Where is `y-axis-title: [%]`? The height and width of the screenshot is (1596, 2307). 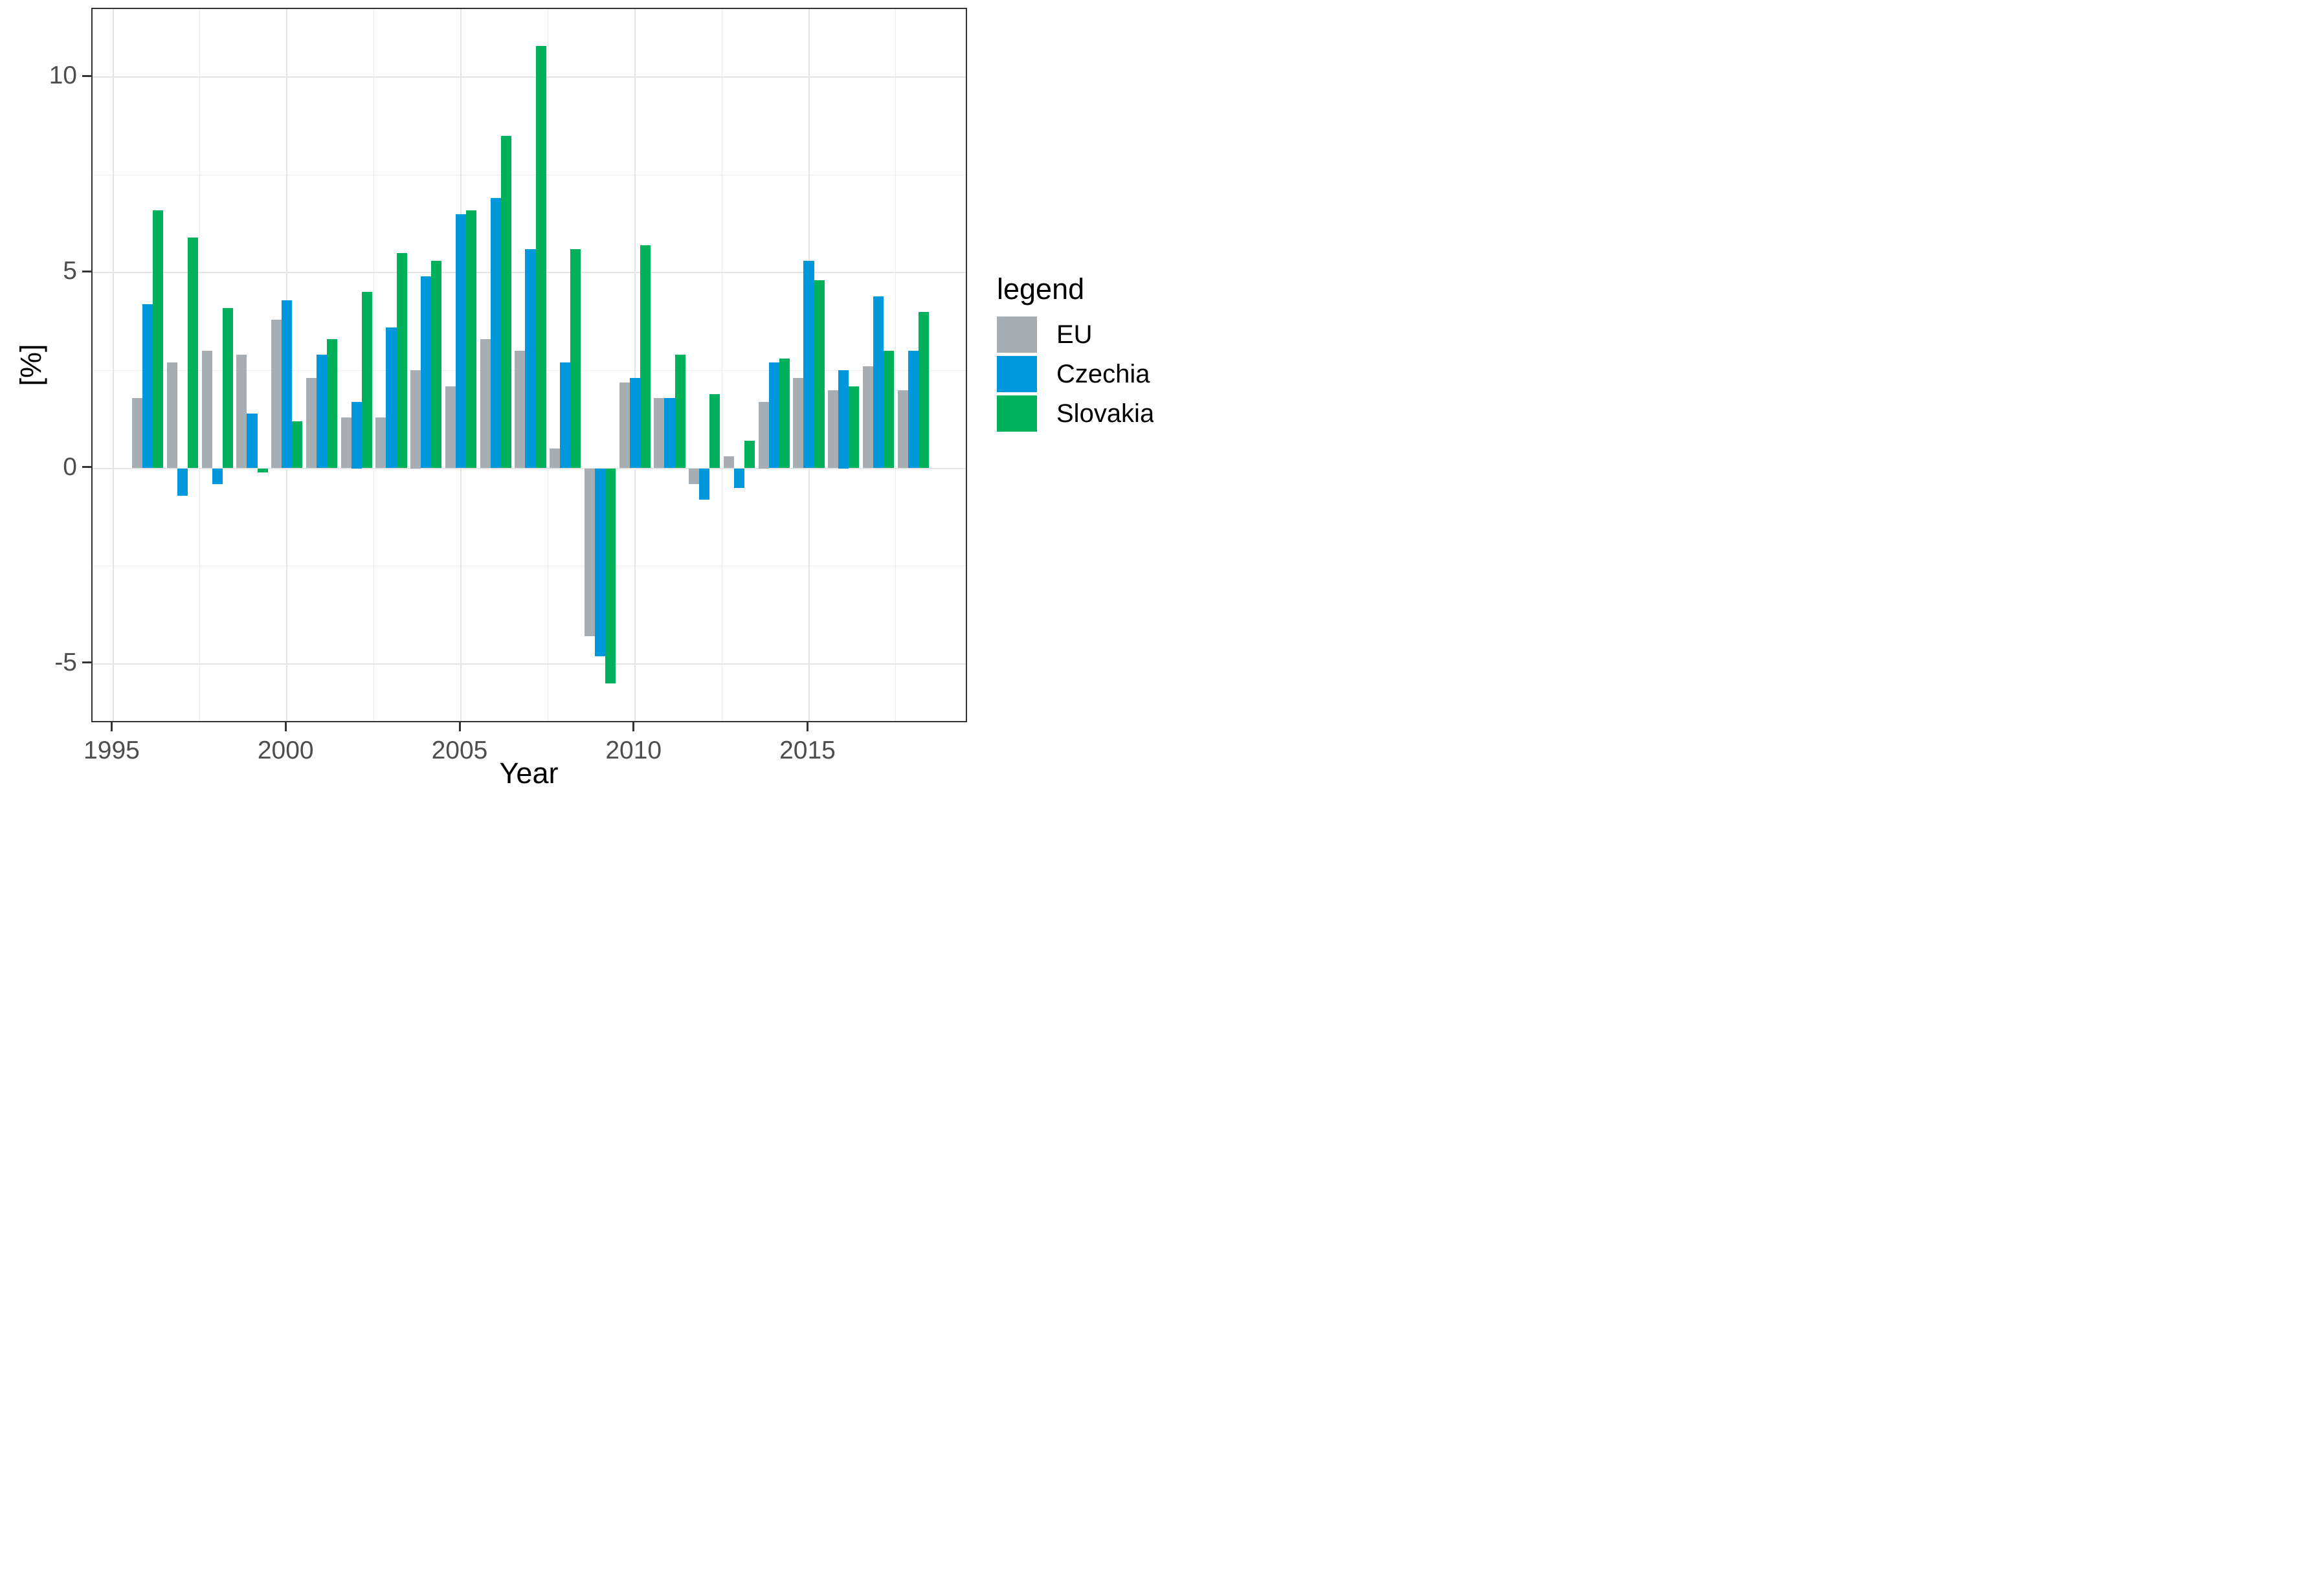 y-axis-title: [%] is located at coordinates (30, 365).